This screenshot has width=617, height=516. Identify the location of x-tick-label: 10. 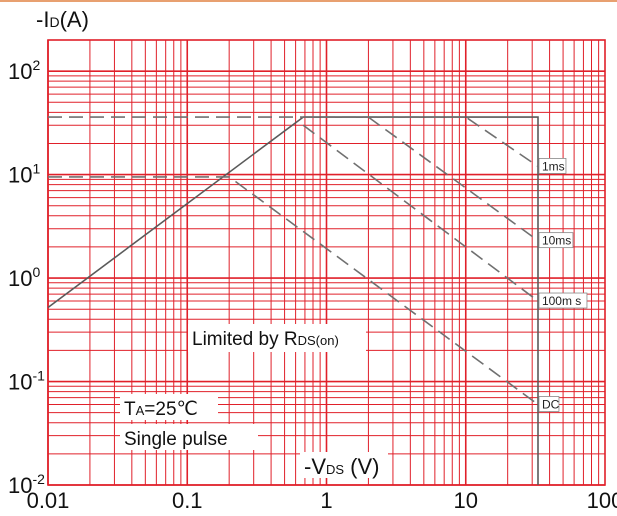
(466, 500).